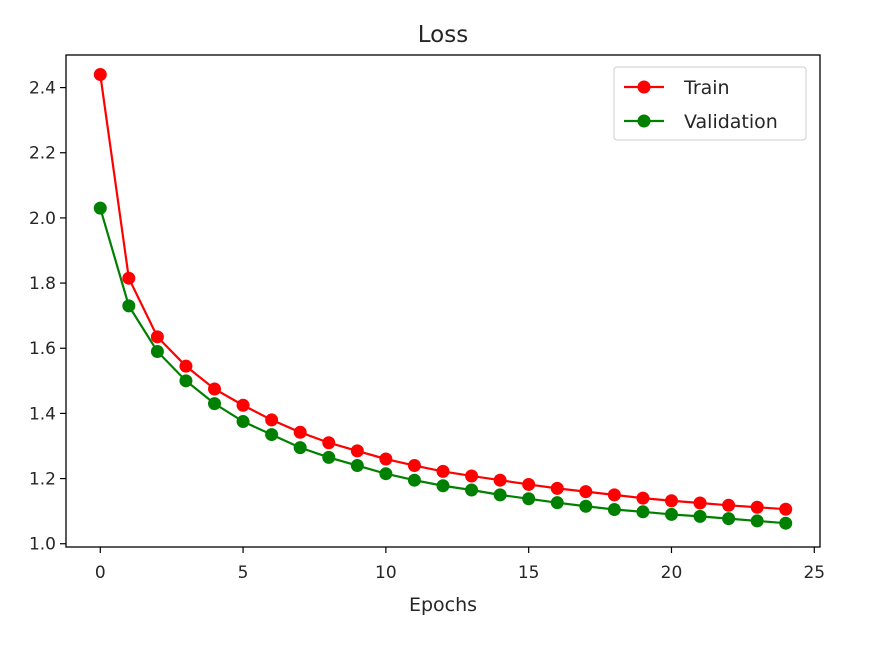 The image size is (874, 663). I want to click on x-tick-label: 0, so click(100, 573).